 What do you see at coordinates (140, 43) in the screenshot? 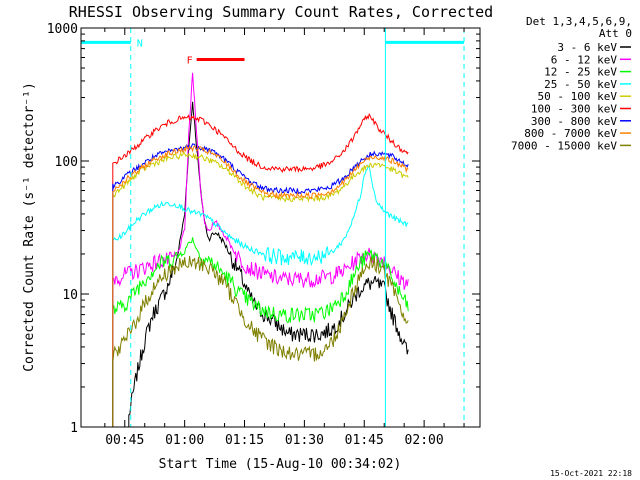
I see `annotation-label-night: N` at bounding box center [140, 43].